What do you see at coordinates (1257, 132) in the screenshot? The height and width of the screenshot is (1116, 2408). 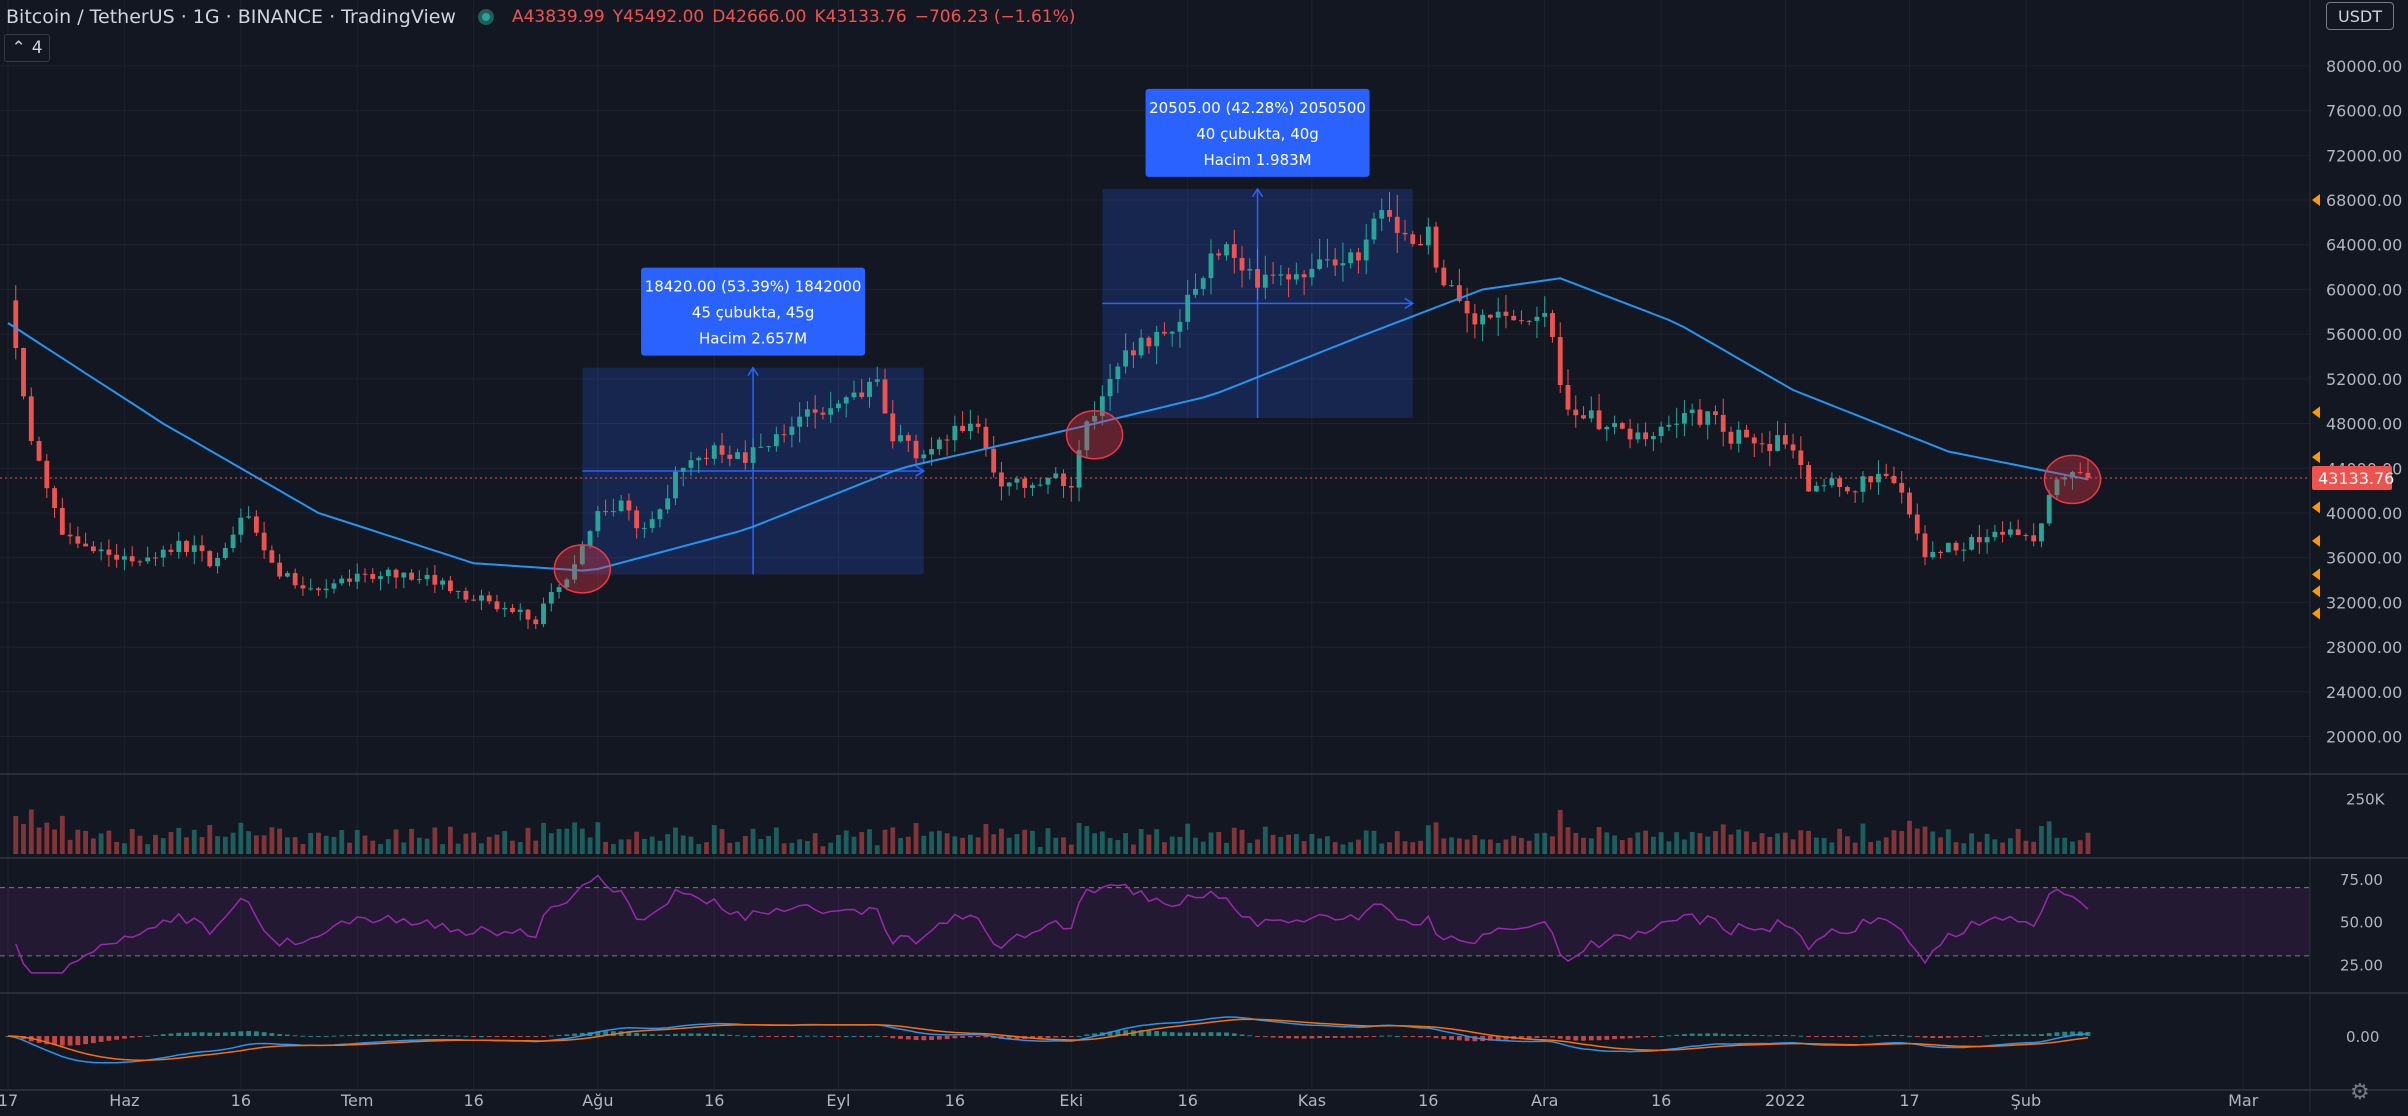 I see `measure-label-box` at bounding box center [1257, 132].